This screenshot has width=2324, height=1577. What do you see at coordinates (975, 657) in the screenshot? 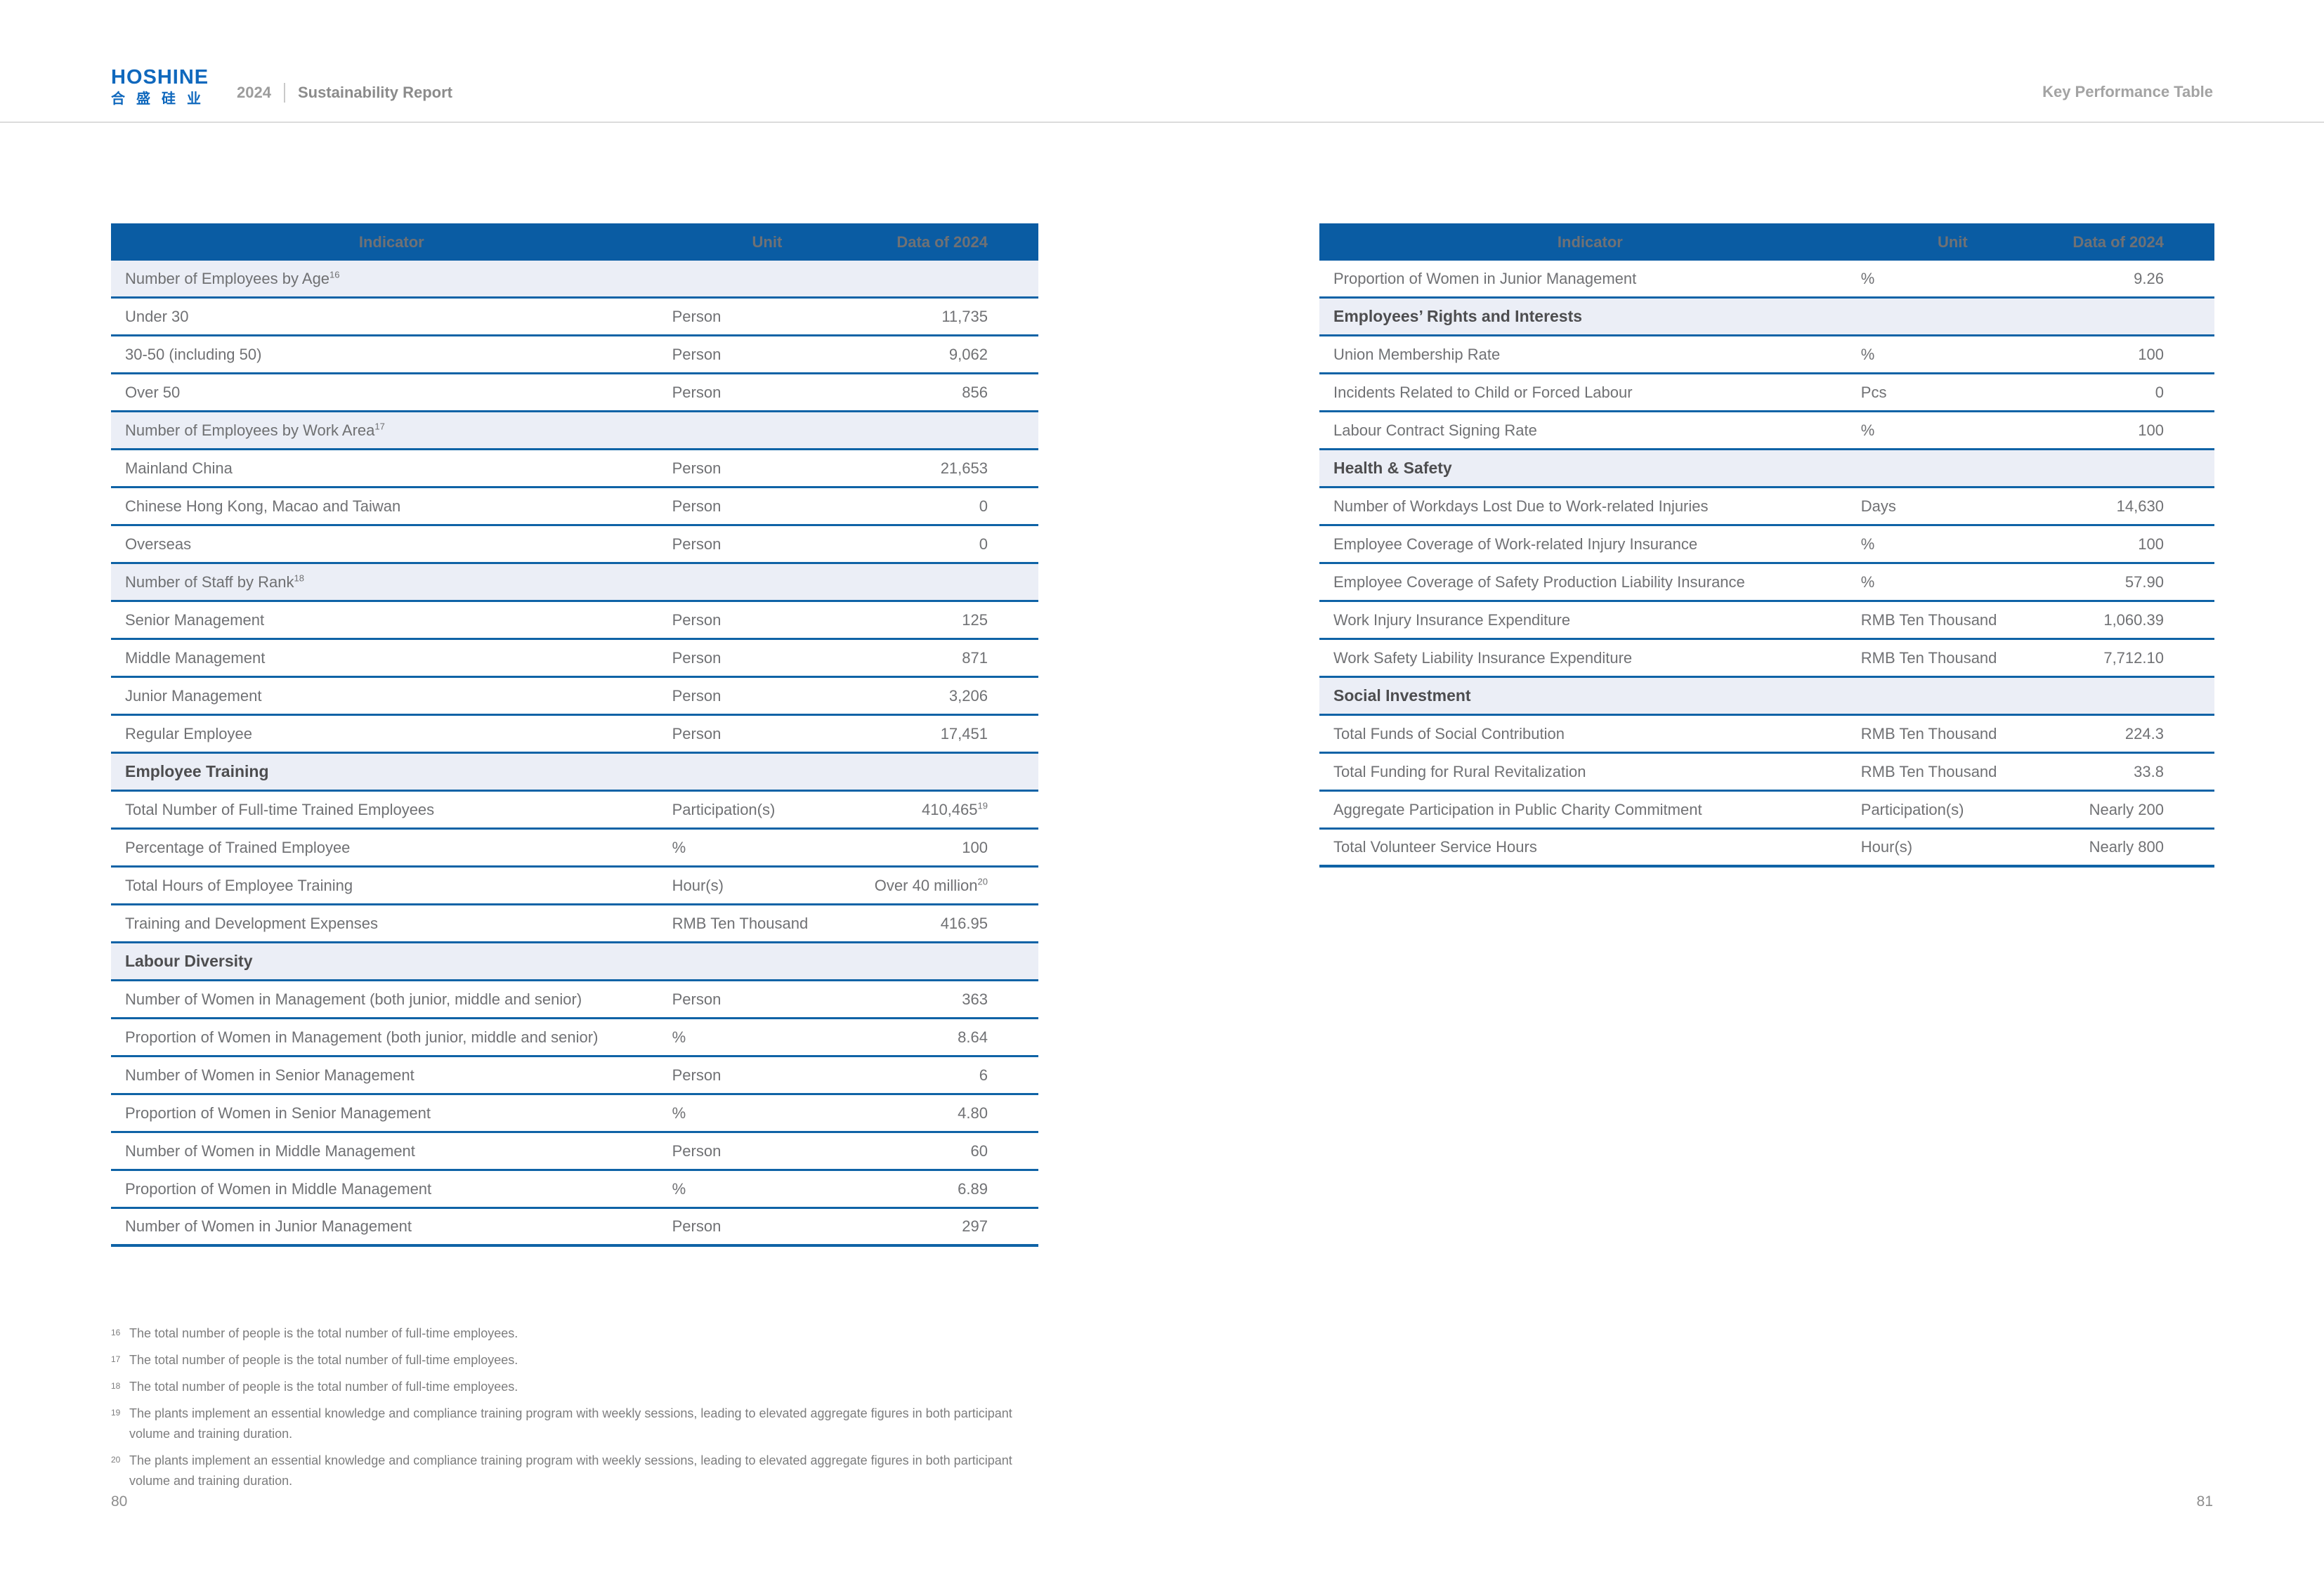
I see `value-cell: 871` at bounding box center [975, 657].